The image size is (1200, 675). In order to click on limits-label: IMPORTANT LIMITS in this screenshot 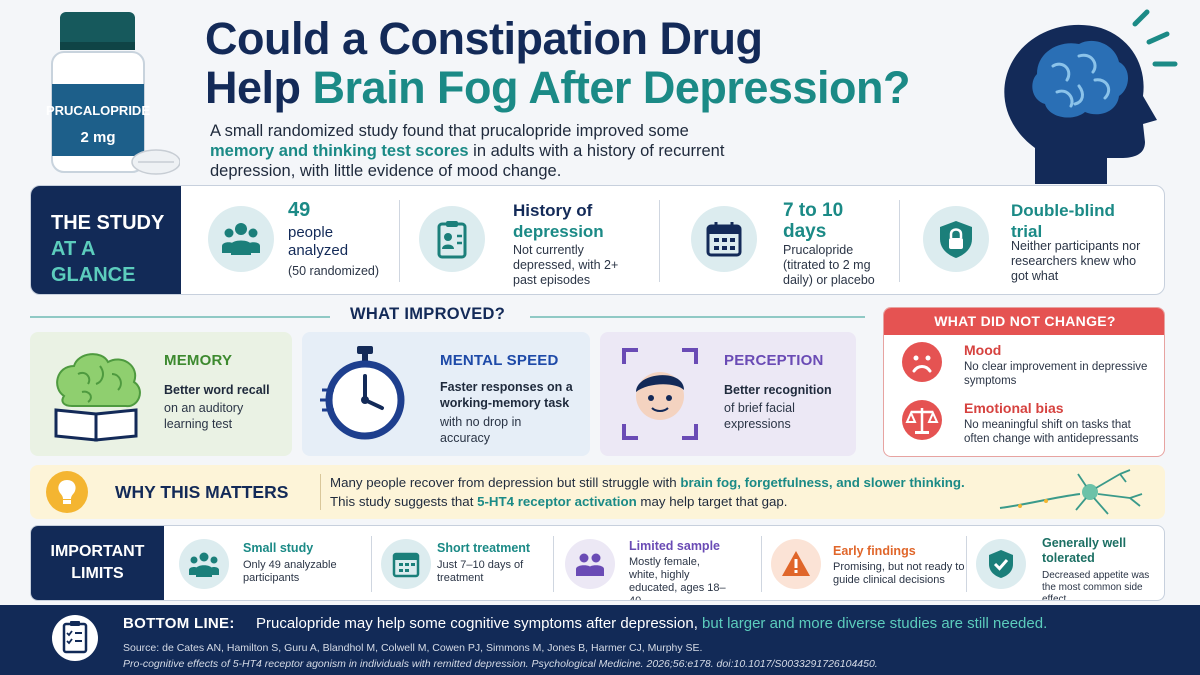, I will do `click(97, 563)`.